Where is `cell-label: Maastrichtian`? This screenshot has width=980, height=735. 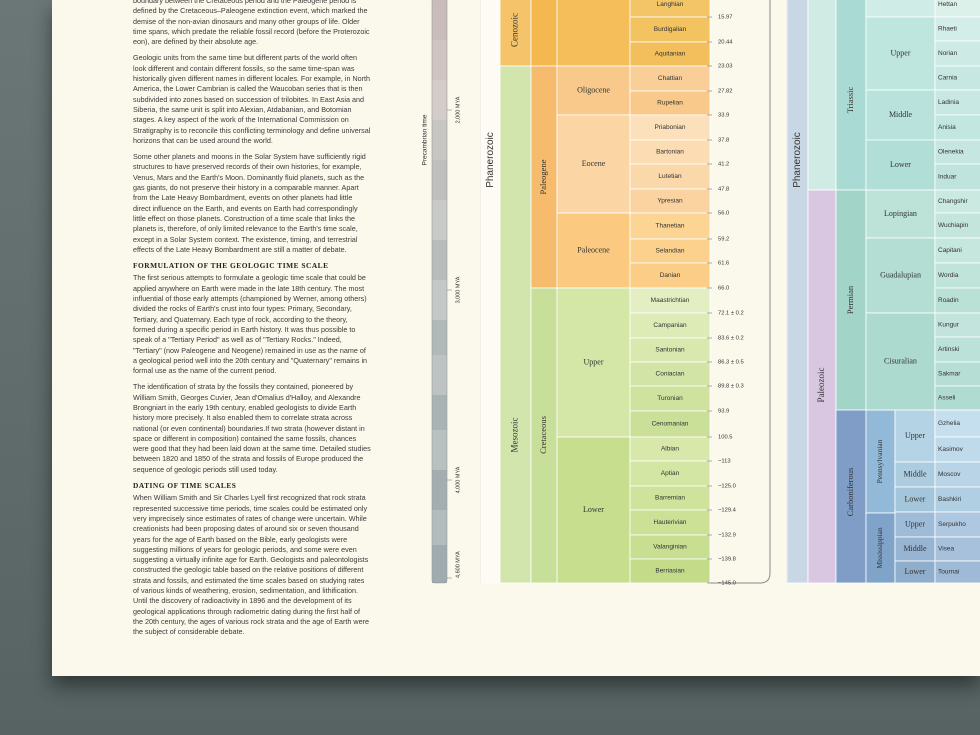
cell-label: Maastrichtian is located at coordinates (670, 300).